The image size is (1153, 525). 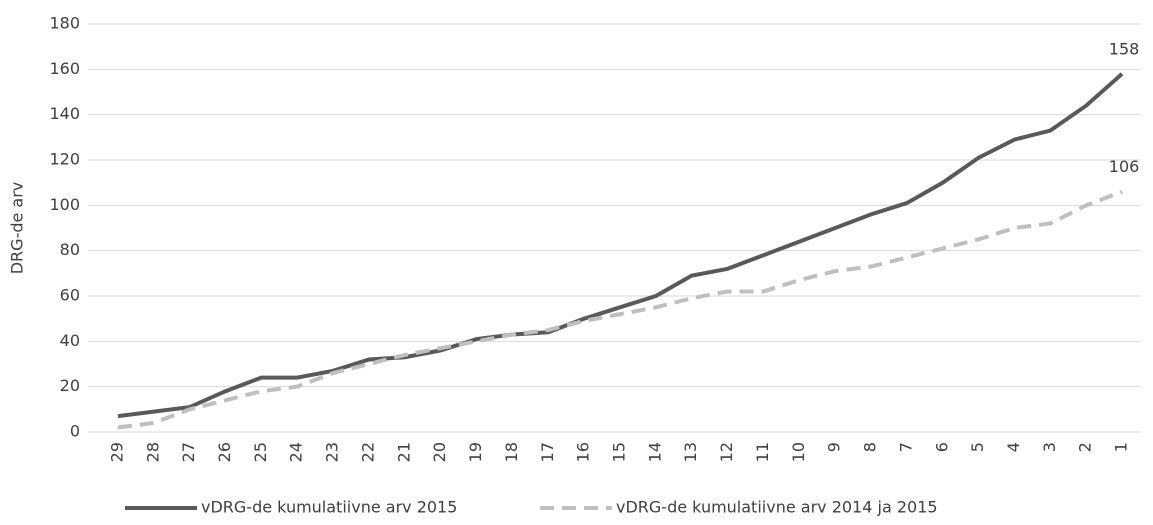 What do you see at coordinates (75, 431) in the screenshot?
I see `y-tick-label: 0` at bounding box center [75, 431].